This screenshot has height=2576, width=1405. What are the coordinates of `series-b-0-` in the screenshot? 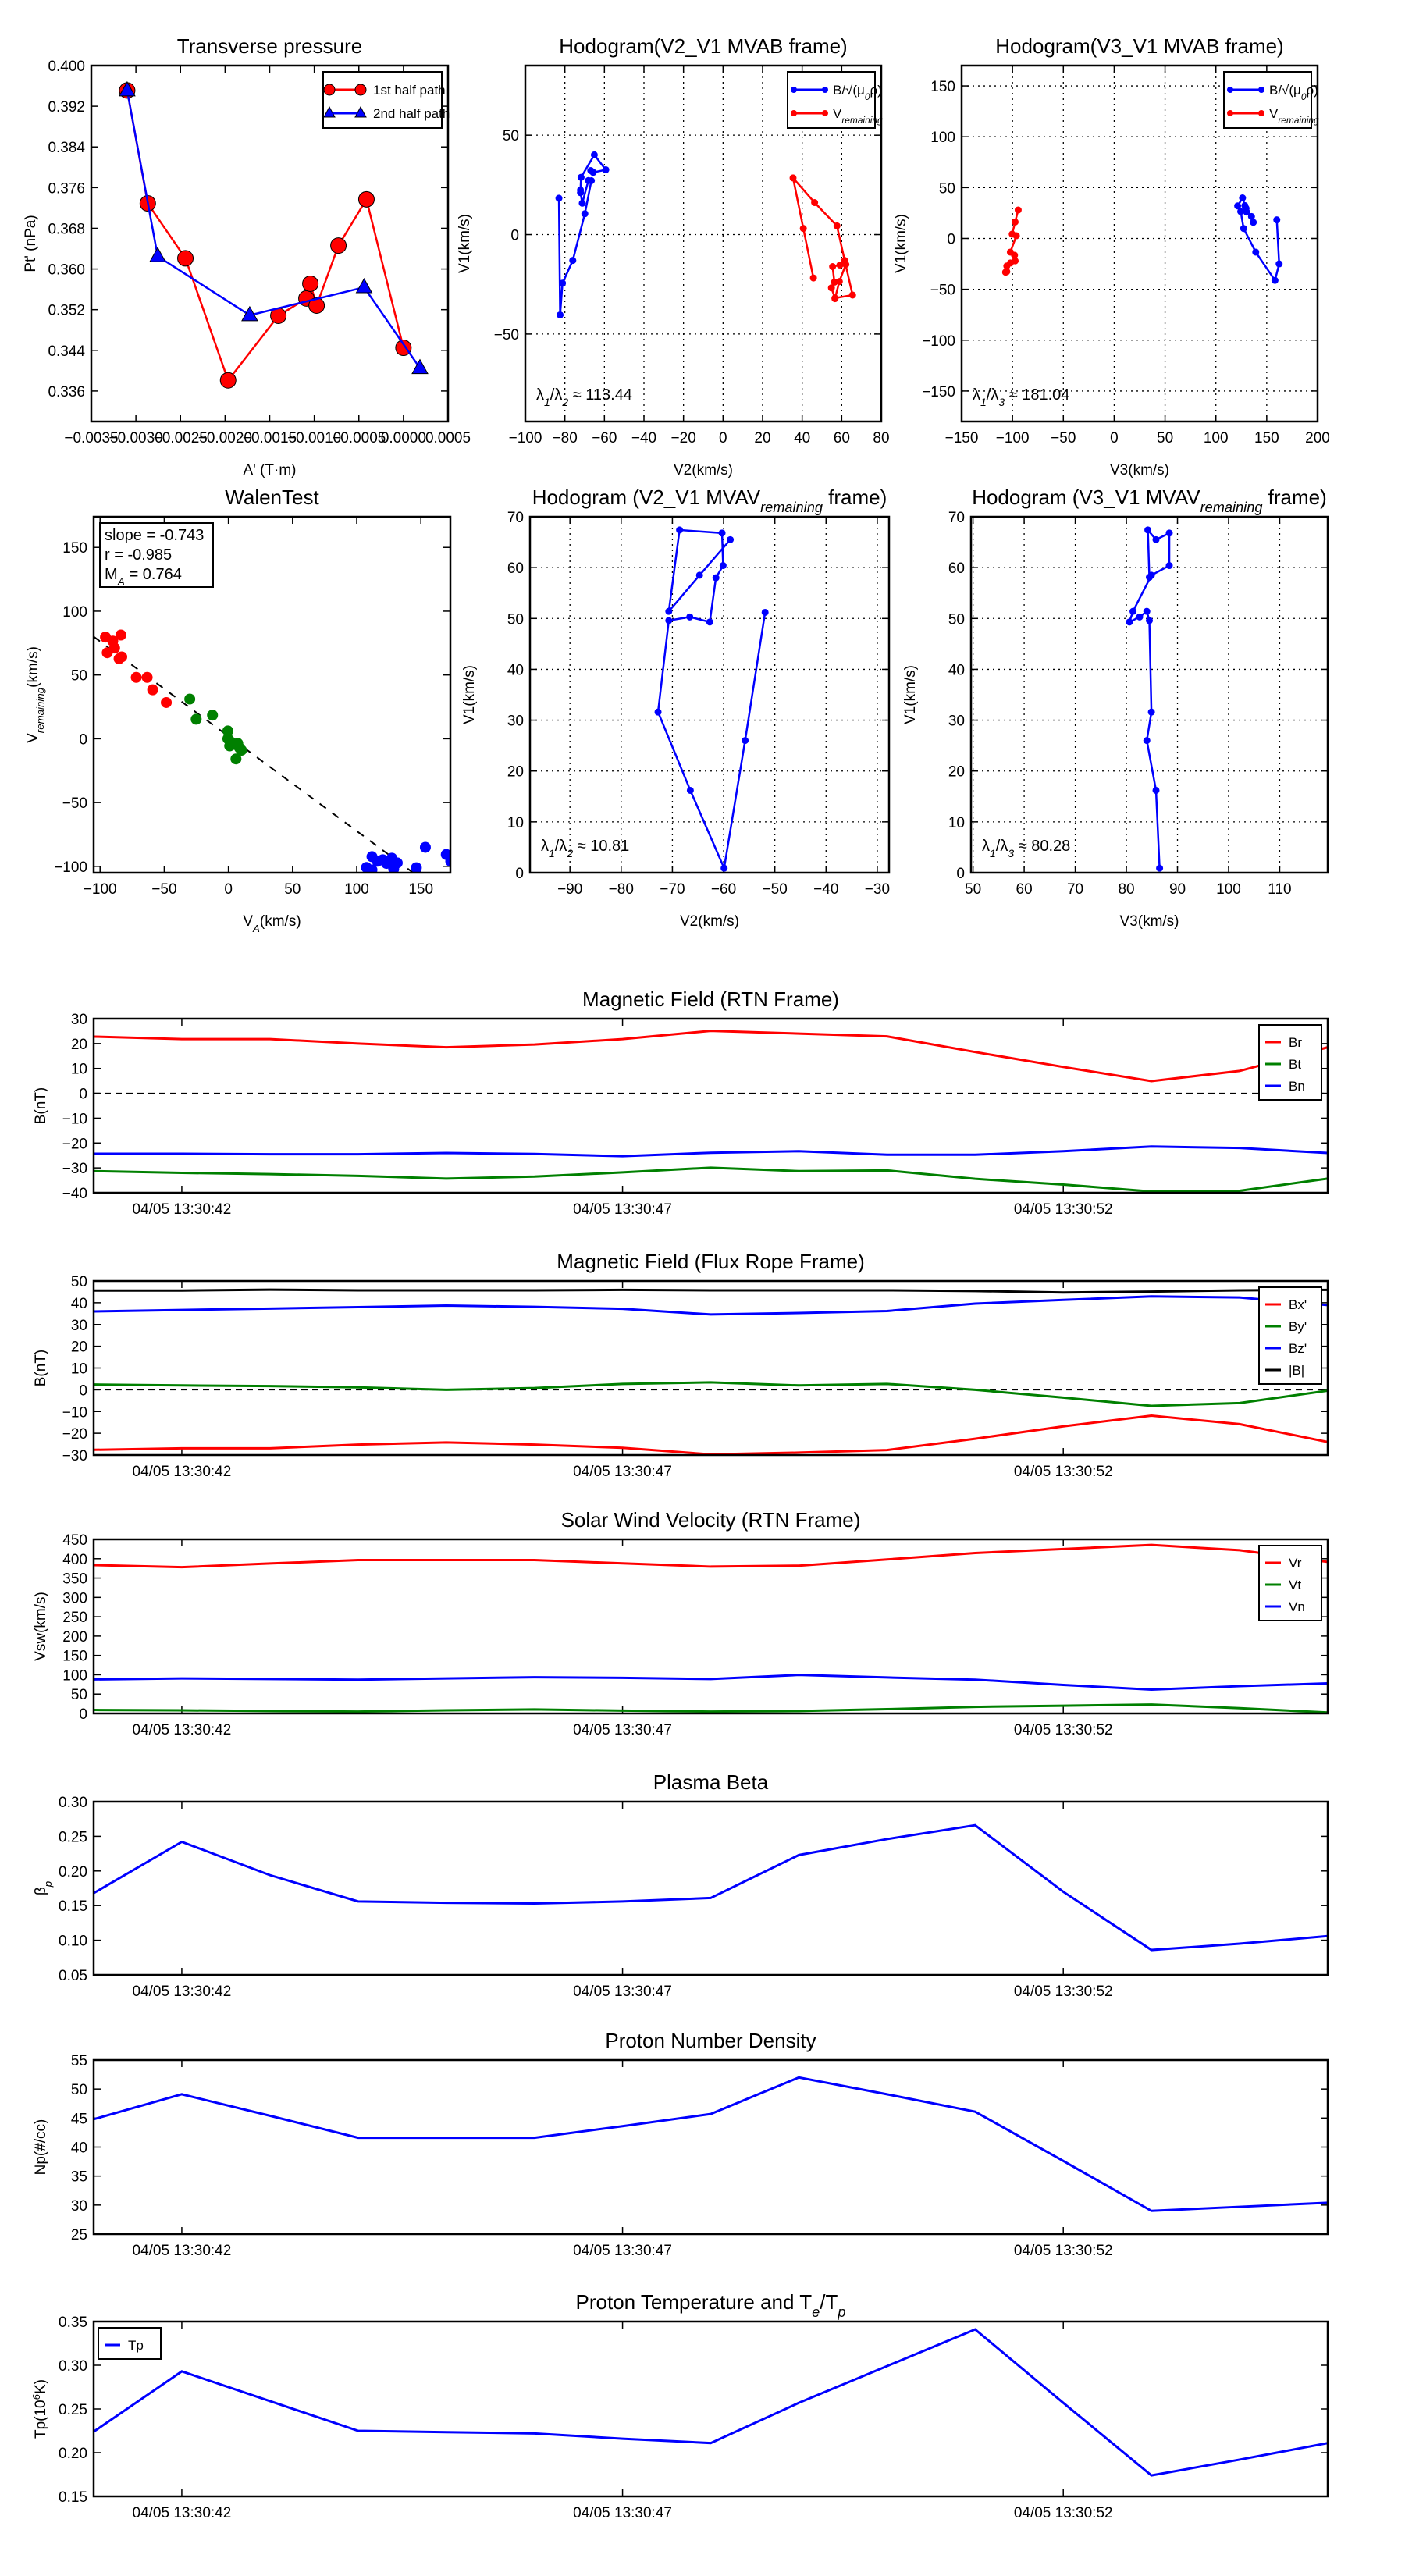 It's located at (1258, 239).